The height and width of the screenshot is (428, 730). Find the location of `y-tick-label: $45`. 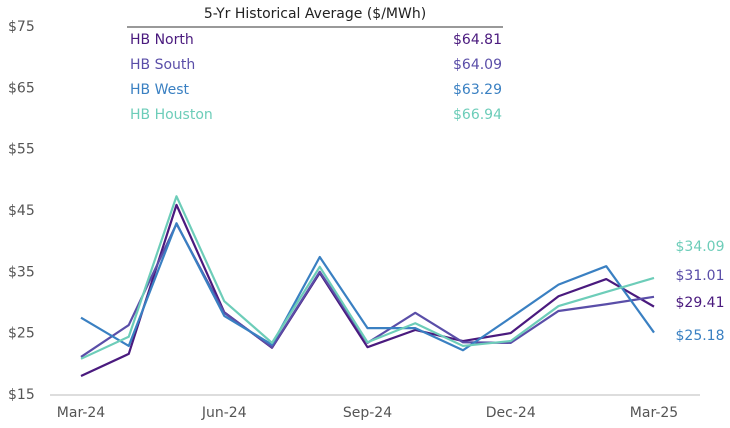

y-tick-label: $45 is located at coordinates (21, 211).